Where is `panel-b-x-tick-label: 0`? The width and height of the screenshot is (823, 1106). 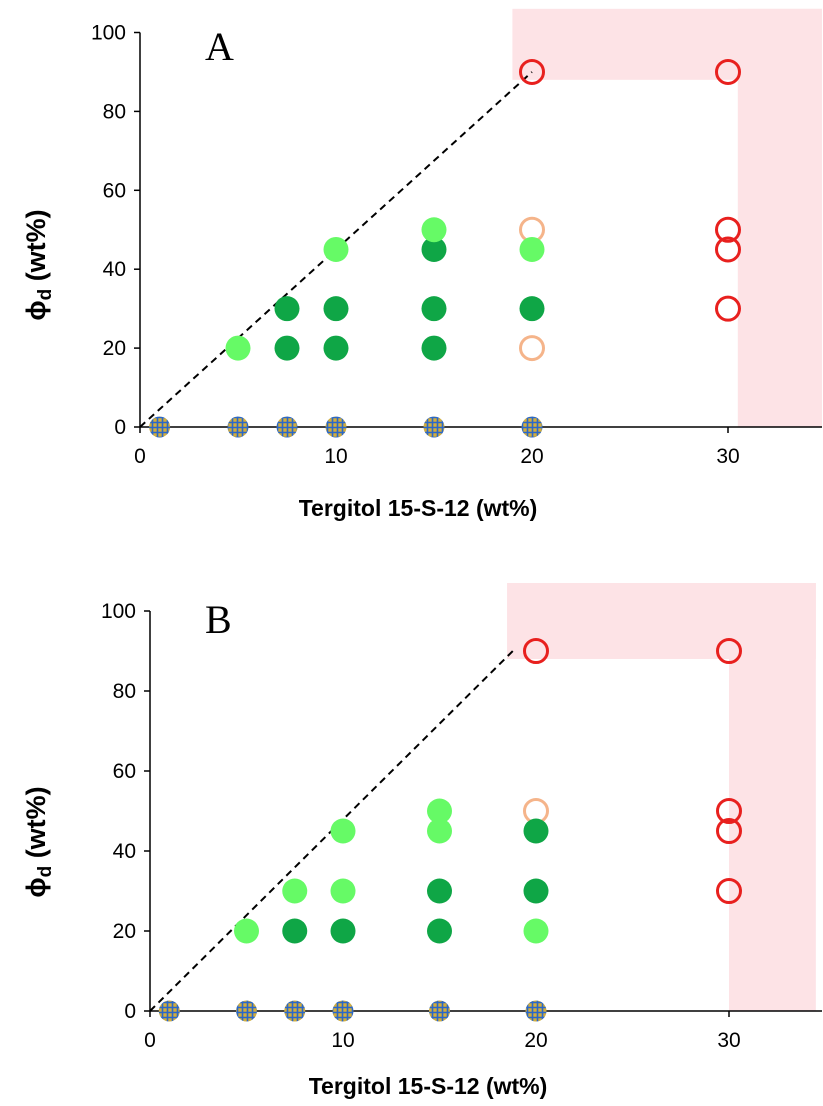 panel-b-x-tick-label: 0 is located at coordinates (150, 1040).